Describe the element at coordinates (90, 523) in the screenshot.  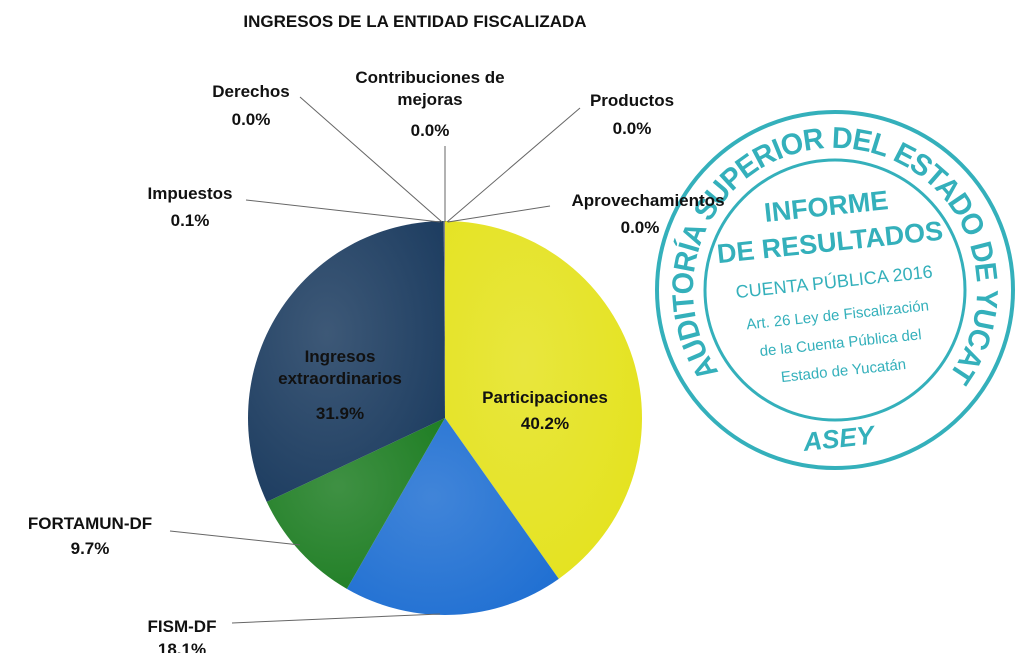
I see `category-label: FORTAMUN-DF` at that location.